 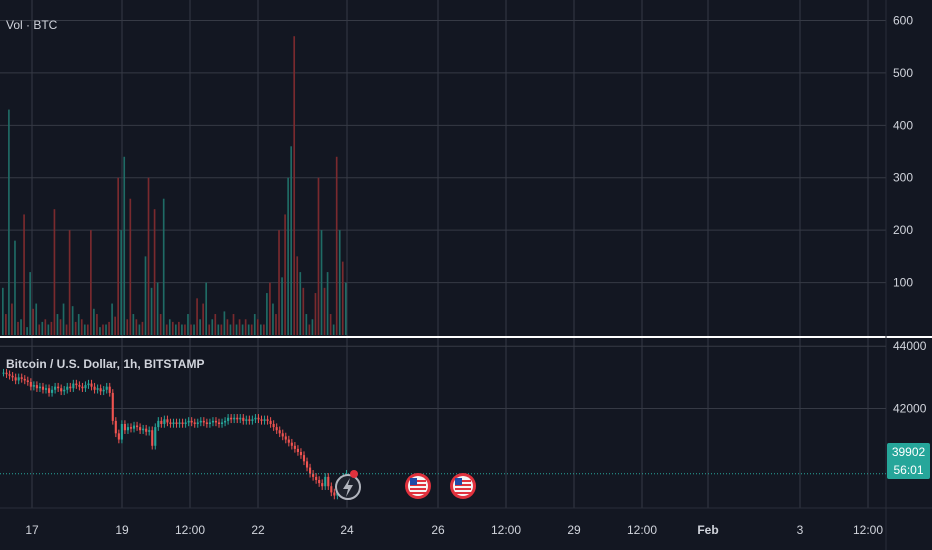 I want to click on symbol-legend: Bitcoin / U.S. Dollar, 1h, BITSTAMP, so click(x=105, y=364).